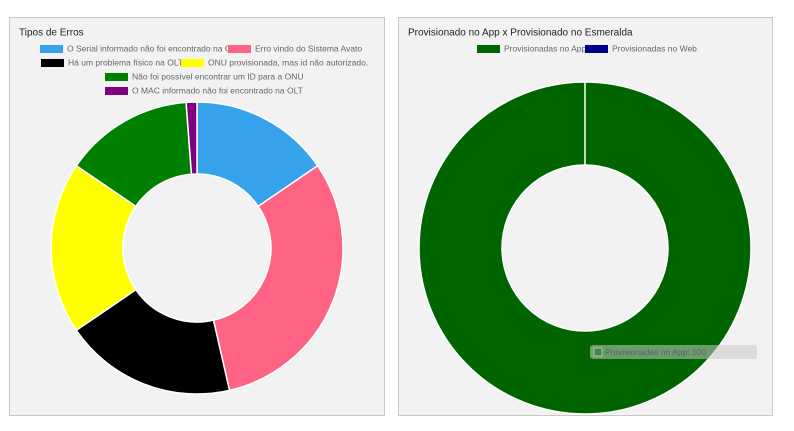  What do you see at coordinates (125, 62) in the screenshot?
I see `legend-label: Há um problema físico na OLT` at bounding box center [125, 62].